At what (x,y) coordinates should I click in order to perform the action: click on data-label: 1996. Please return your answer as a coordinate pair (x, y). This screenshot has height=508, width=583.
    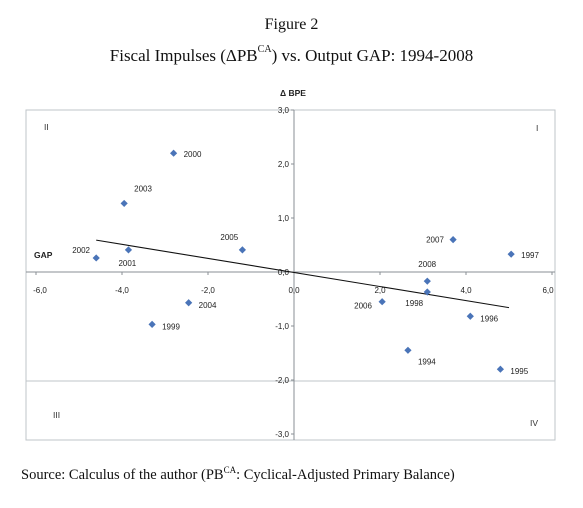
    Looking at the image, I should click on (489, 318).